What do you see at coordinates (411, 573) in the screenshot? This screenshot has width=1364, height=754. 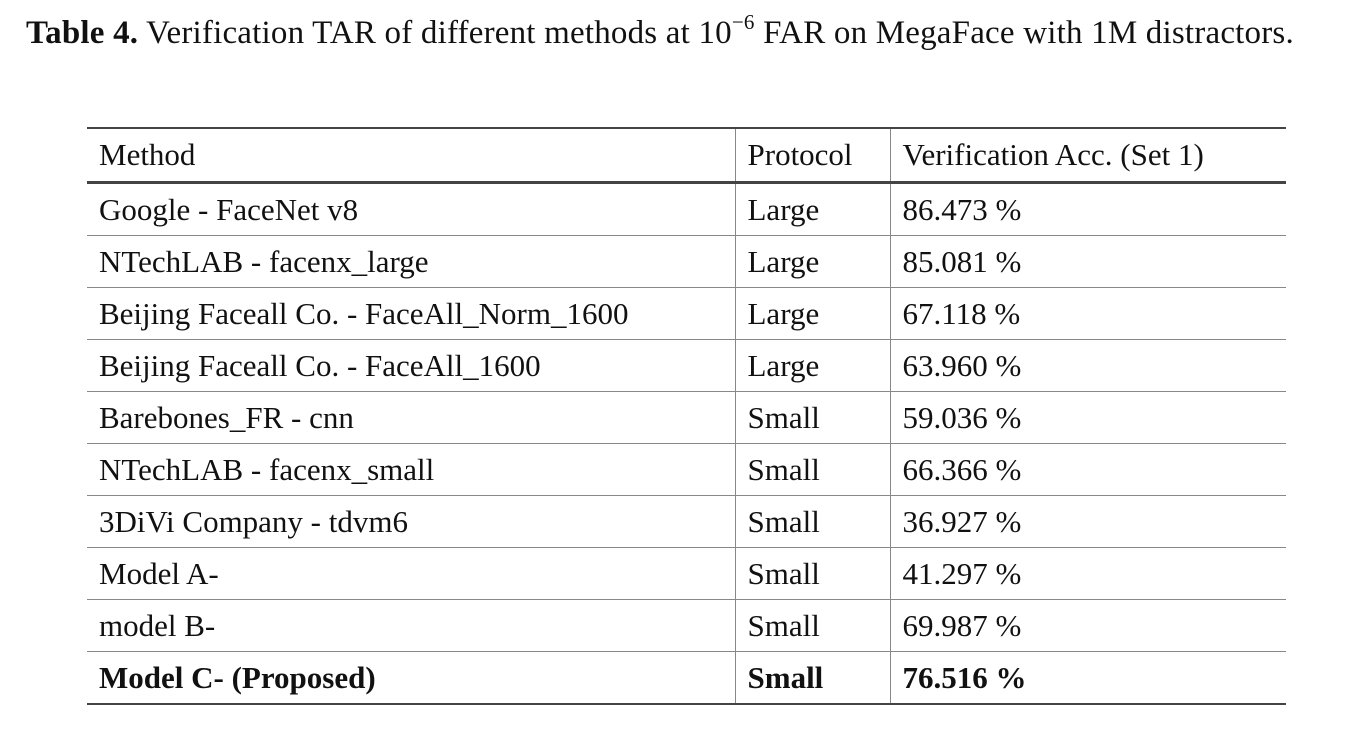 I see `cell-method: Model A-` at bounding box center [411, 573].